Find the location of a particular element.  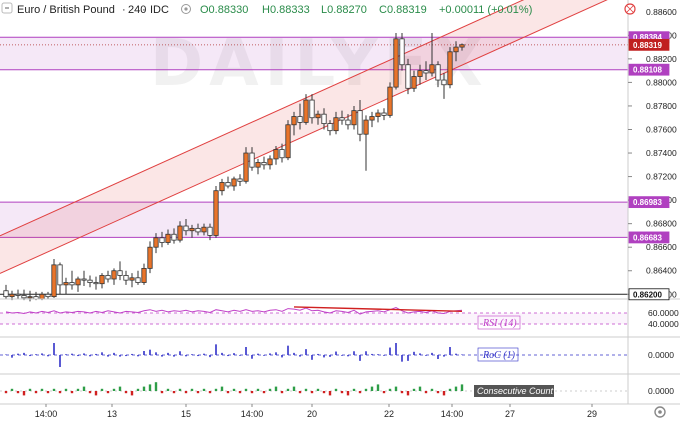

rsi-tick-label: 60.0000 is located at coordinates (663, 313).